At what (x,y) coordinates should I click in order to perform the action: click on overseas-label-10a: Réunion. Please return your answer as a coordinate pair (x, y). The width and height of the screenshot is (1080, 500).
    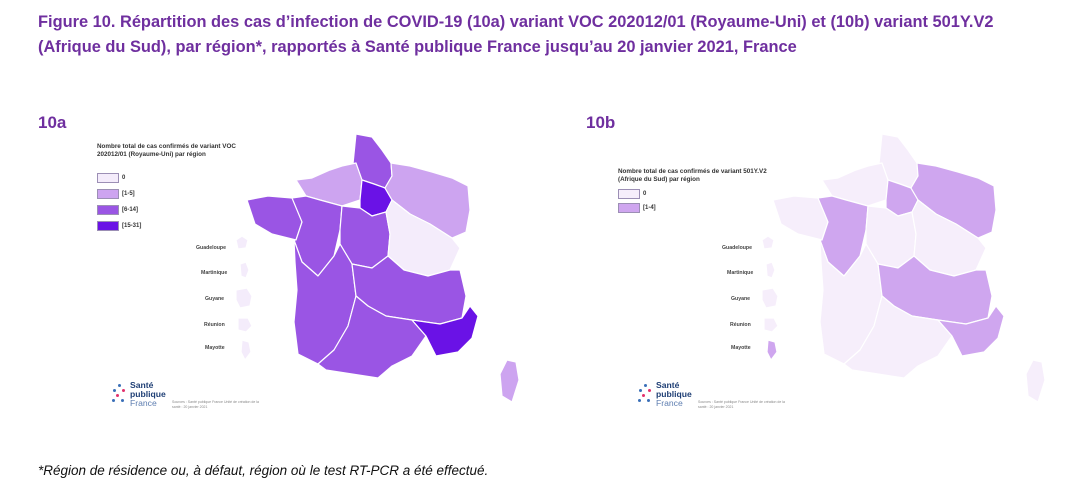
    Looking at the image, I should click on (214, 325).